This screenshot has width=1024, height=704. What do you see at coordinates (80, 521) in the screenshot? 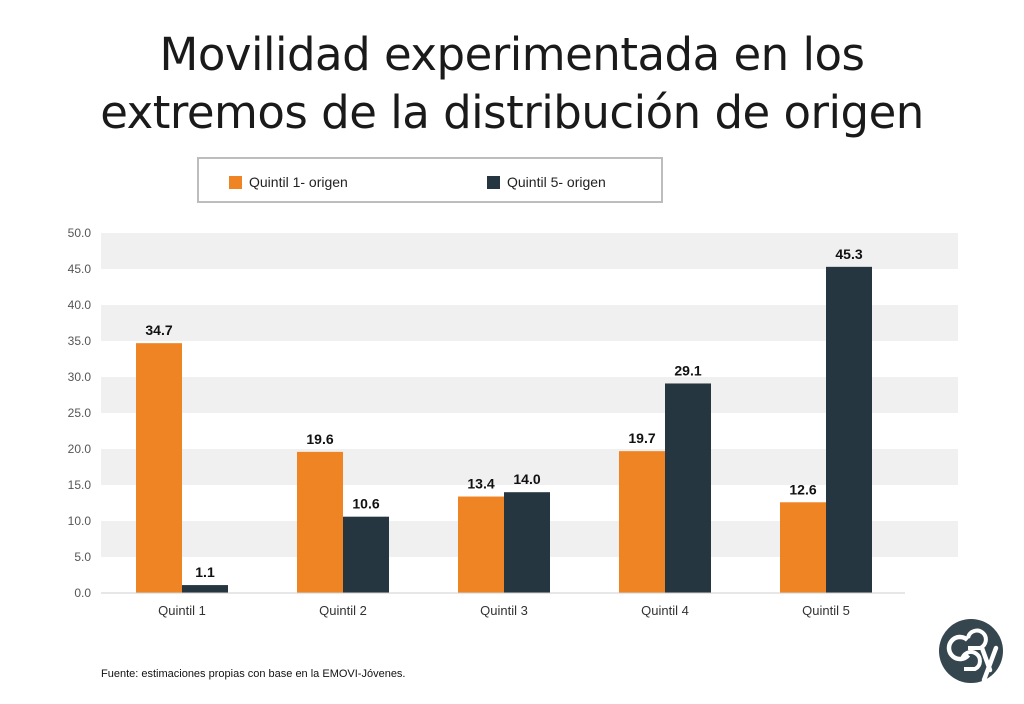
I see `y-tick-label: 10.0` at bounding box center [80, 521].